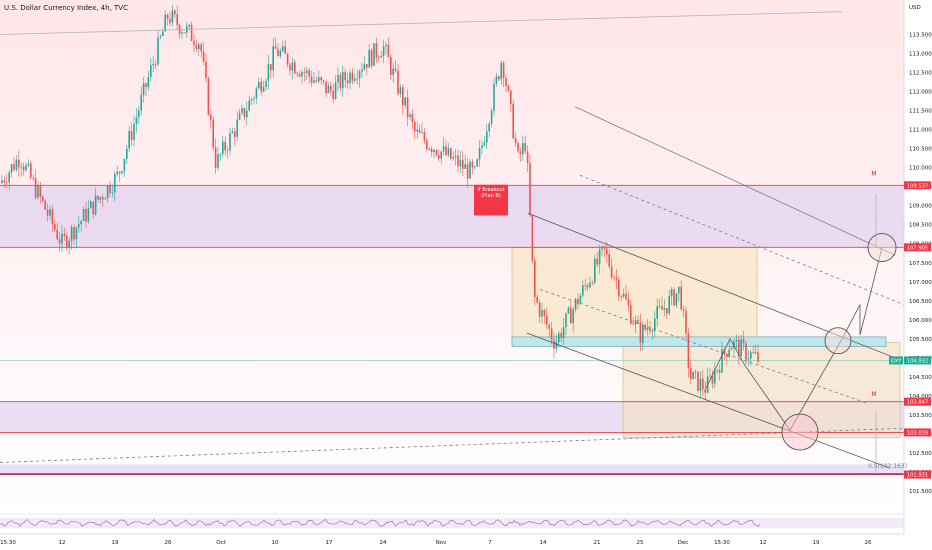  What do you see at coordinates (920, 207) in the screenshot?
I see `y-tick-label: 109.000` at bounding box center [920, 207].